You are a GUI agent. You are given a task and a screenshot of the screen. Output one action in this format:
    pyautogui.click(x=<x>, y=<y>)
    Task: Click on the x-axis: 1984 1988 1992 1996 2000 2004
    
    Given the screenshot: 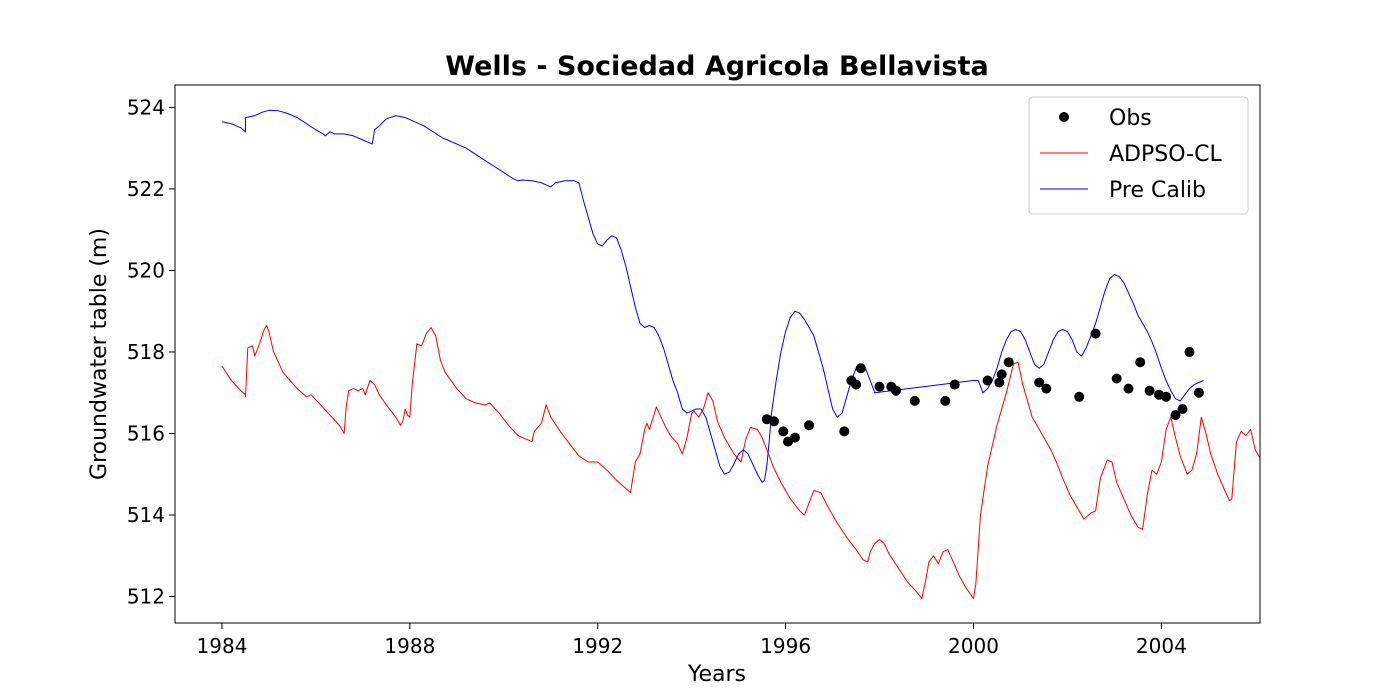 What is the action you would take?
    pyautogui.click(x=692, y=640)
    